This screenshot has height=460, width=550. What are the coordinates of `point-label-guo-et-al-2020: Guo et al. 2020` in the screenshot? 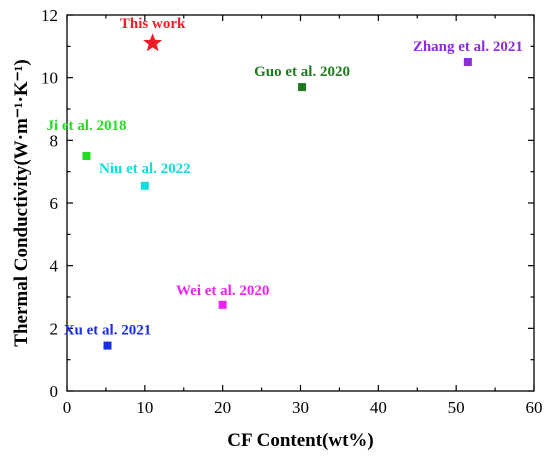 It's located at (302, 72).